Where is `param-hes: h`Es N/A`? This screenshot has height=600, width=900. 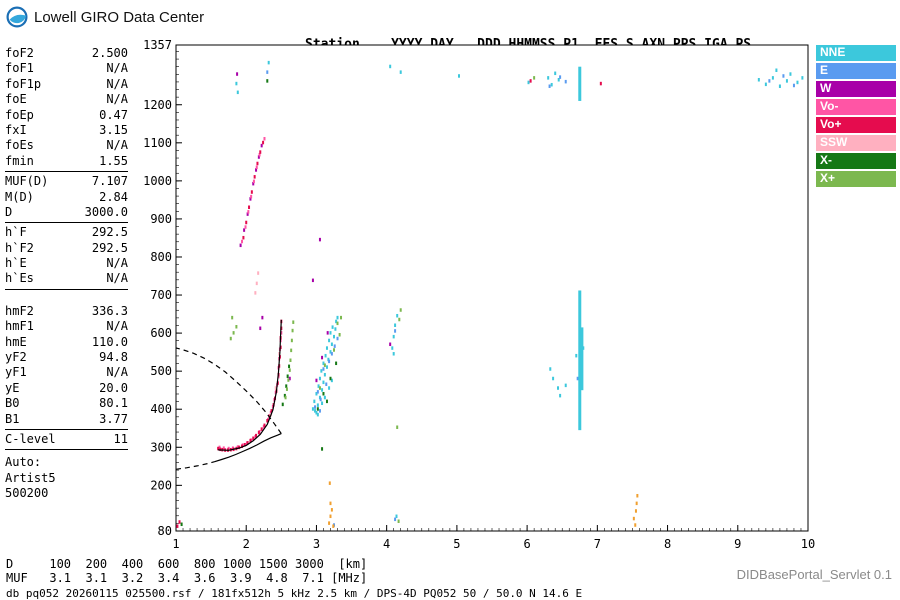 param-hes: h`Es N/A is located at coordinates (66, 278).